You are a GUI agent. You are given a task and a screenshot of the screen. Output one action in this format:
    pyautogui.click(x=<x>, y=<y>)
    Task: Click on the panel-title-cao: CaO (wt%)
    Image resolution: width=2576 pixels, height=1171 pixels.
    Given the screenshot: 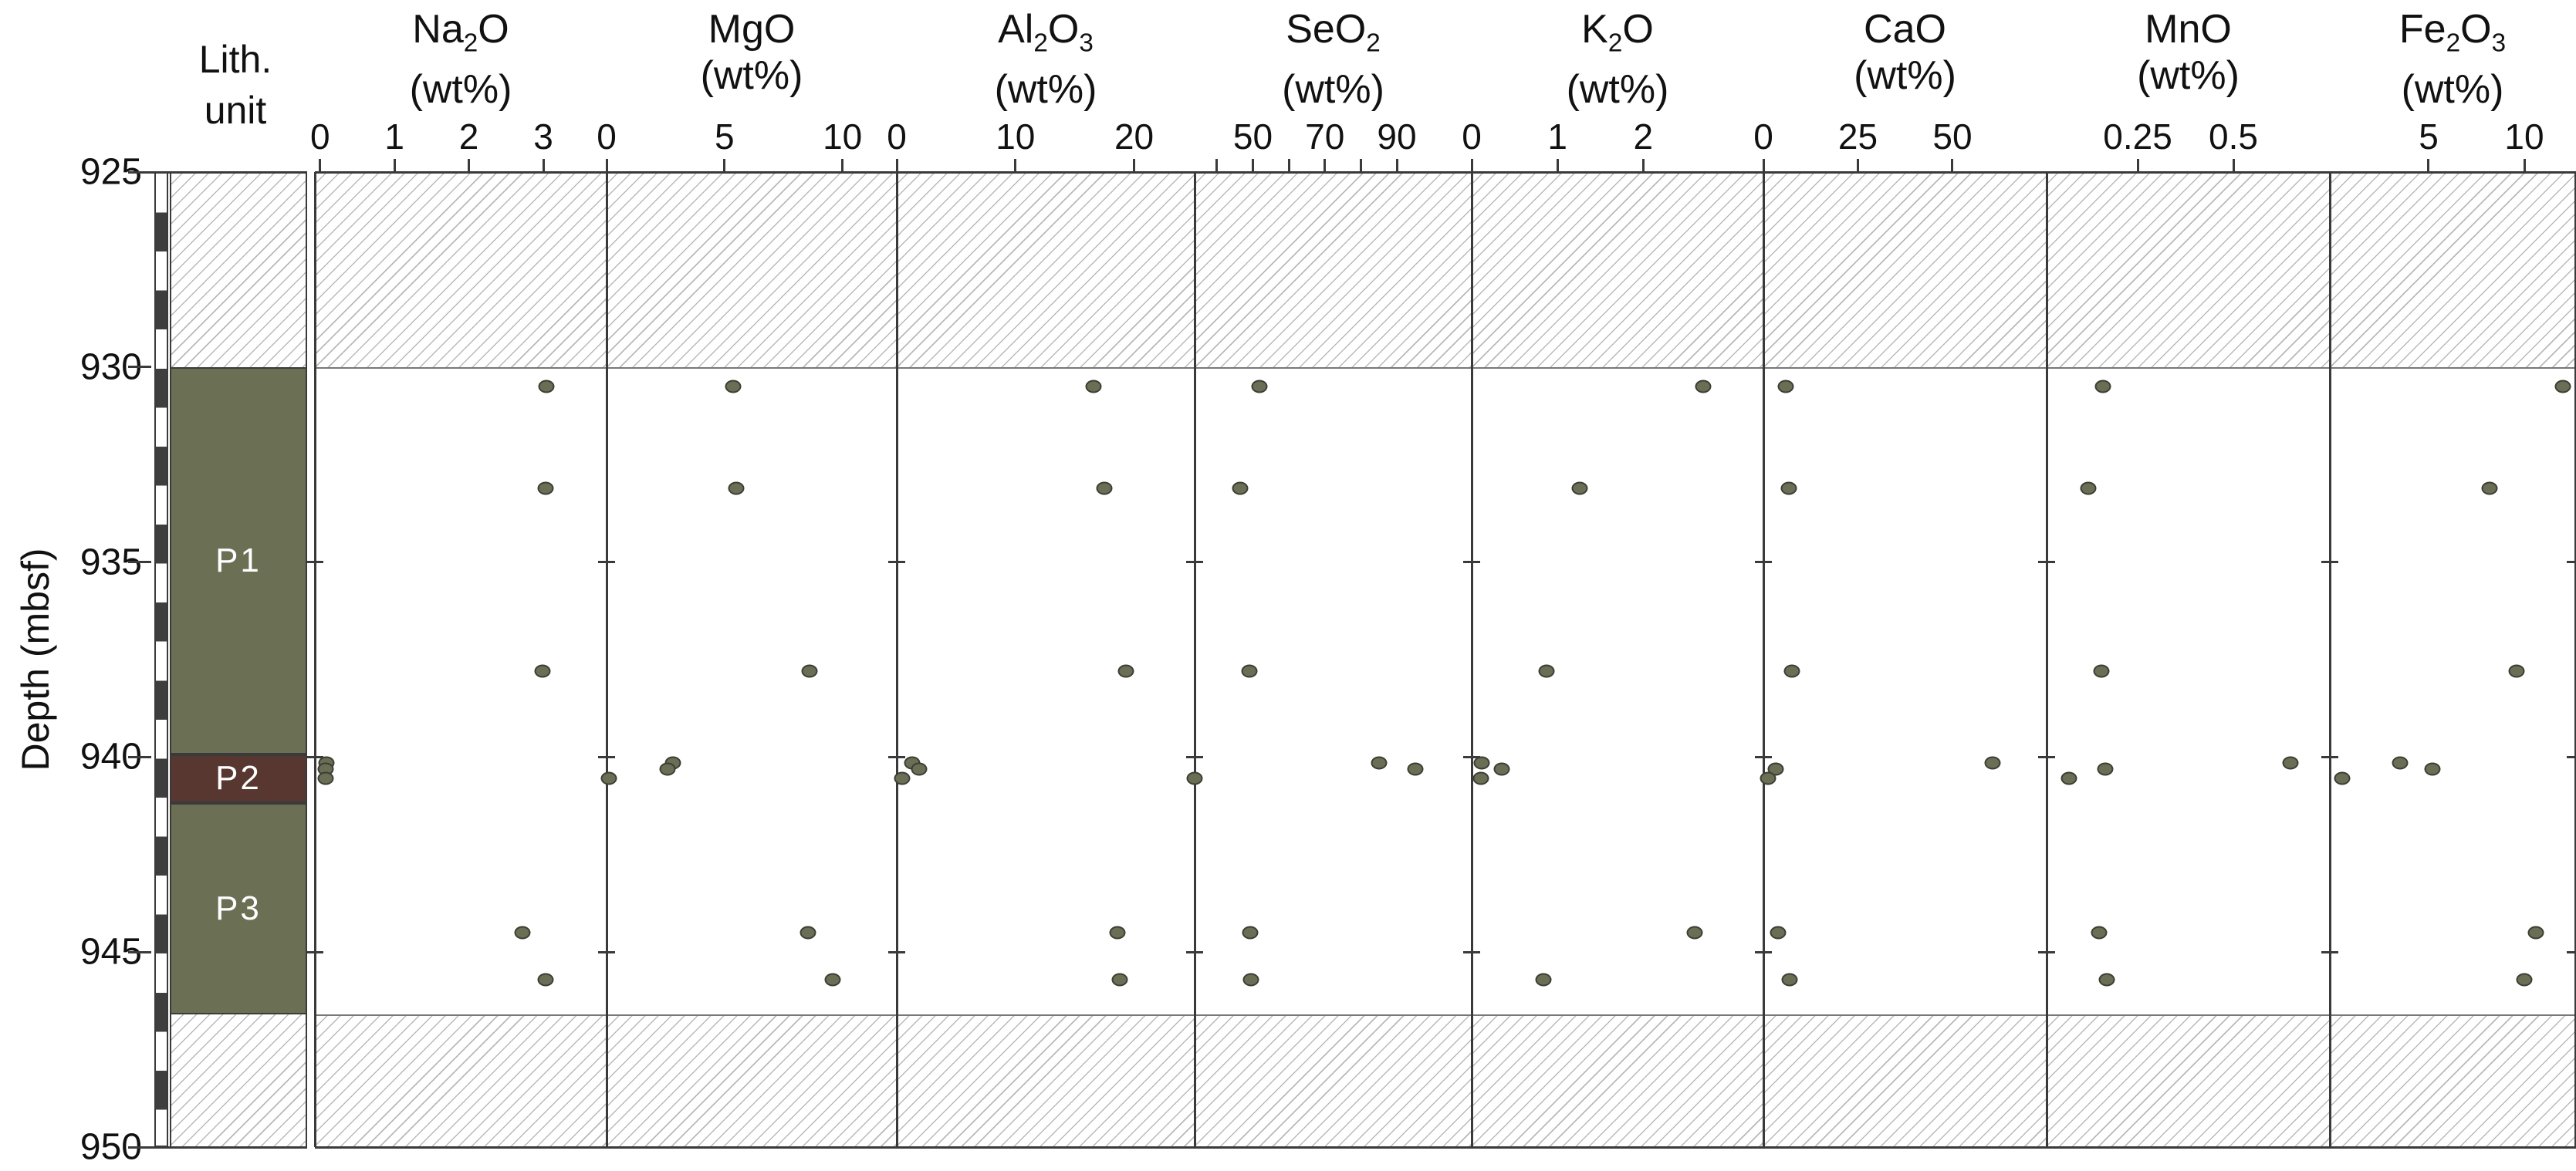 What is the action you would take?
    pyautogui.click(x=1905, y=52)
    